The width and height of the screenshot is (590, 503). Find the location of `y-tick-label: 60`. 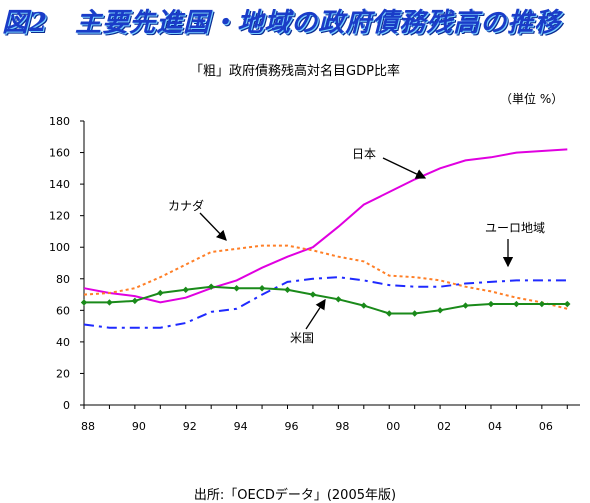

y-tick-label: 60 is located at coordinates (63, 310).